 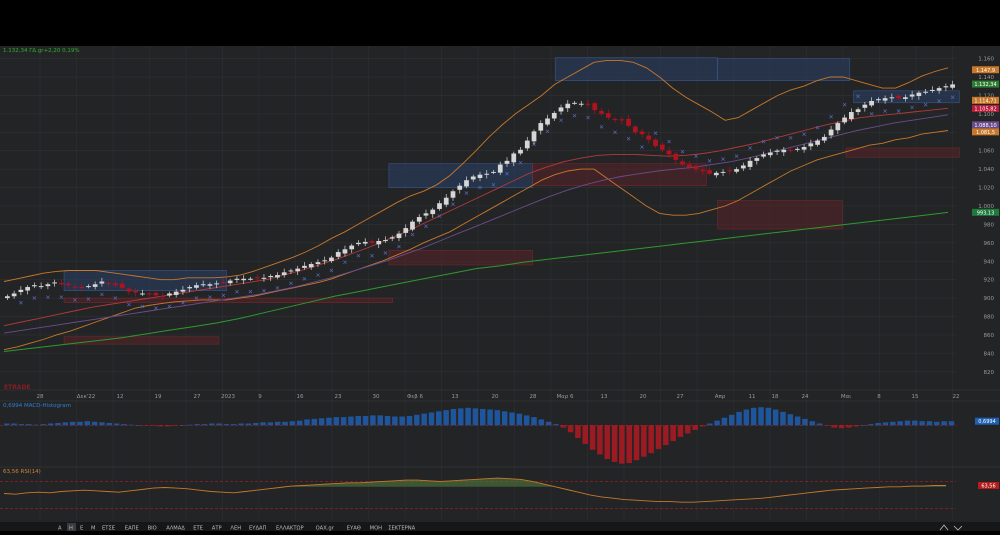 I want to click on toolbar-item: Μ, so click(x=93, y=529).